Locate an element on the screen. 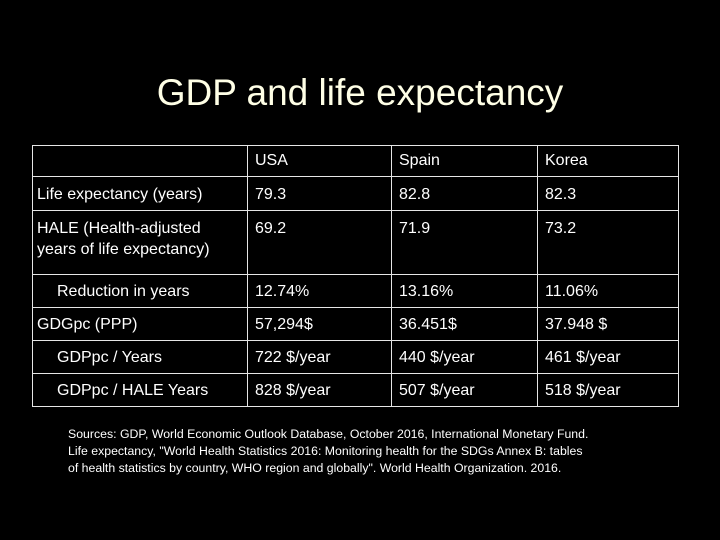 The height and width of the screenshot is (540, 720). table-cell: 36.451$ is located at coordinates (464, 324).